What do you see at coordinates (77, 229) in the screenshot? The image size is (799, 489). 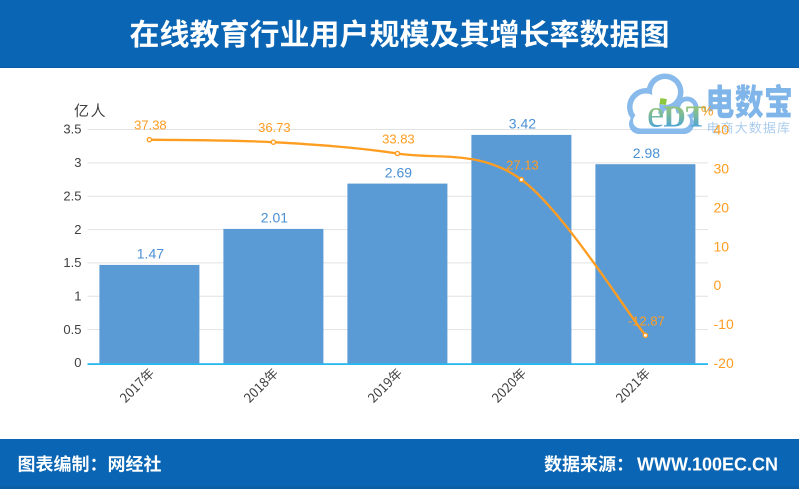 I see `svg-text: 2` at bounding box center [77, 229].